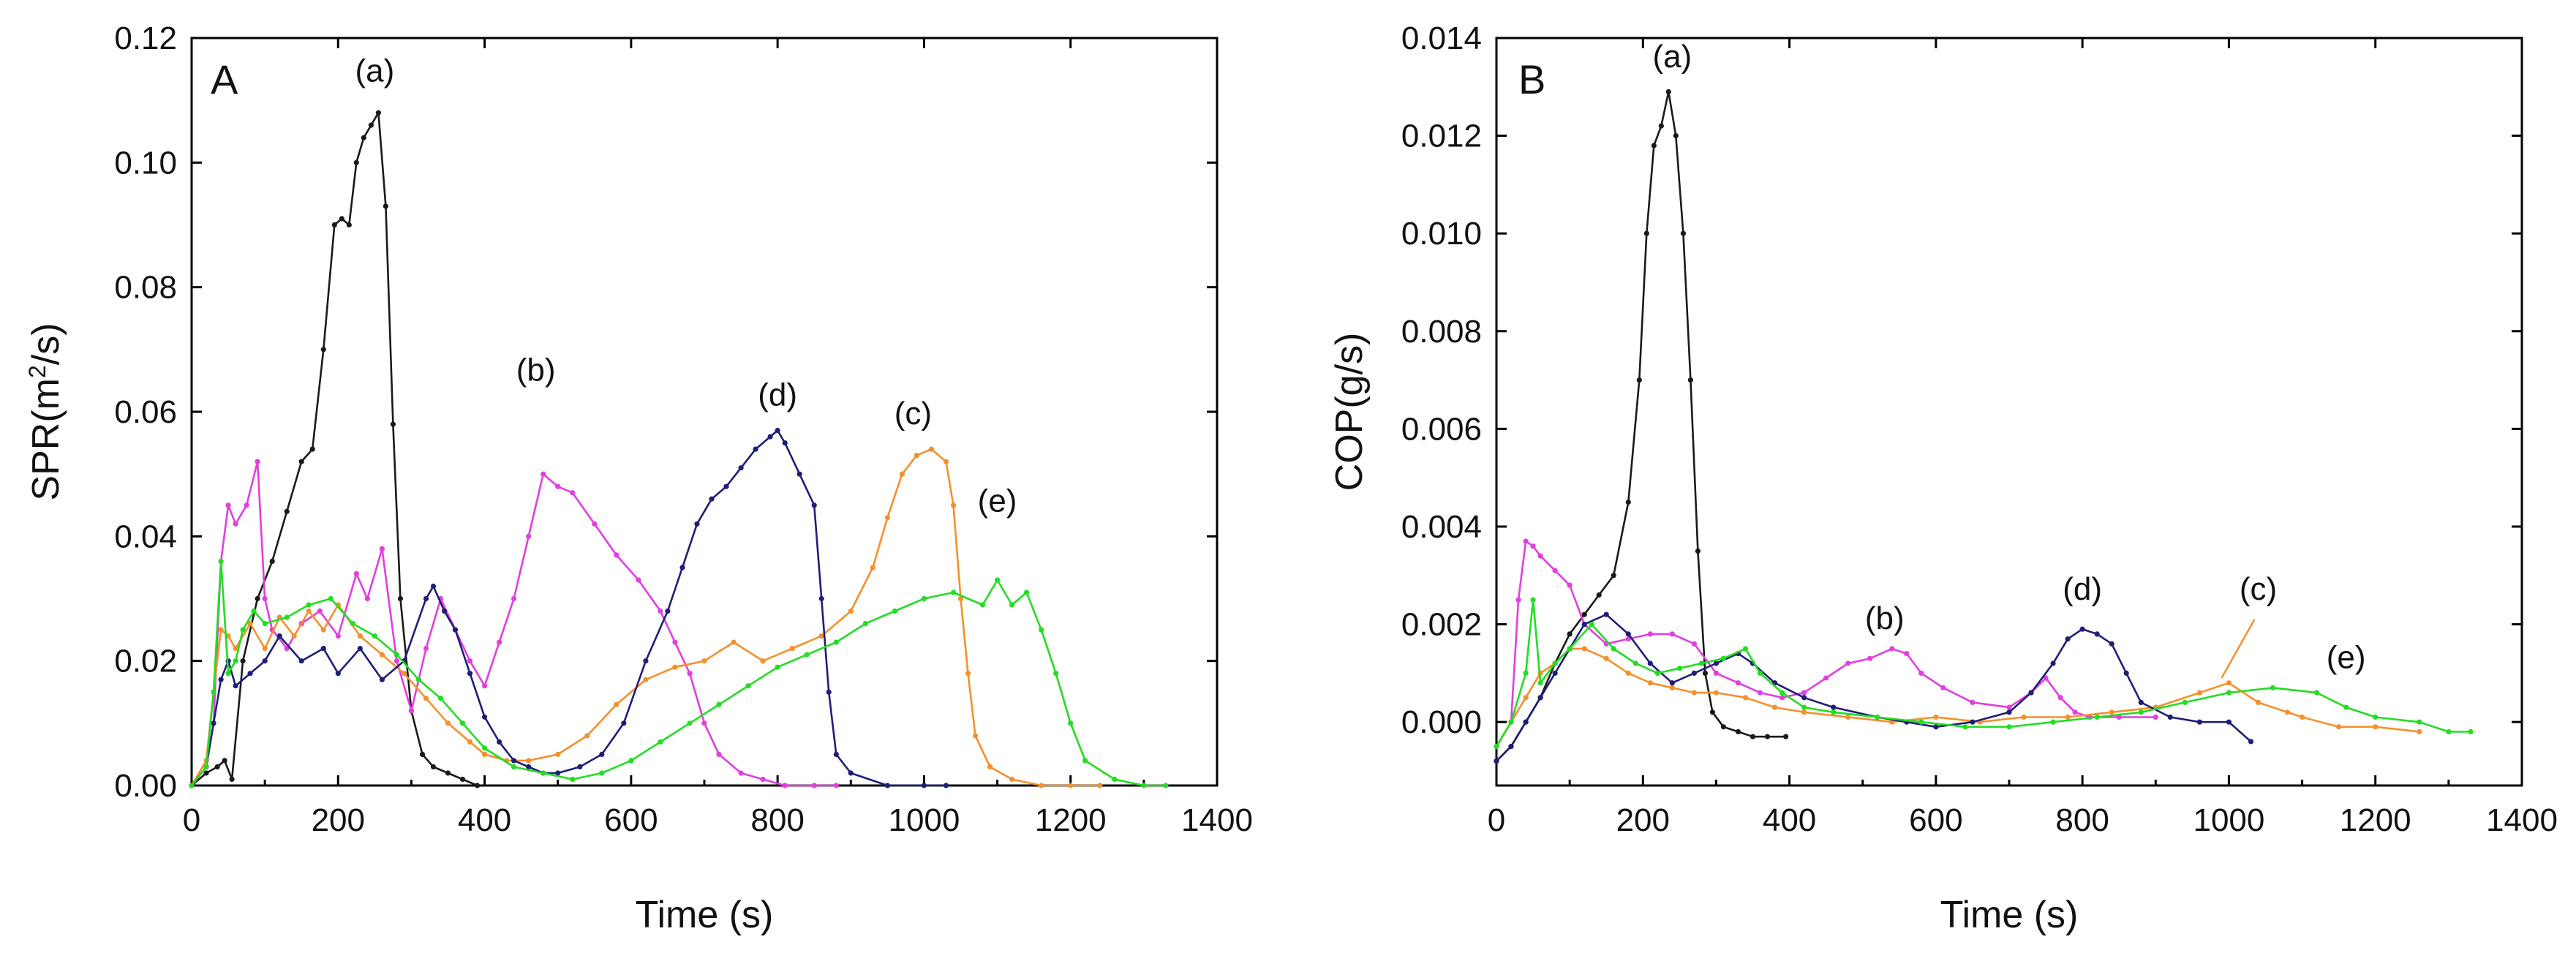 The width and height of the screenshot is (2576, 953). What do you see at coordinates (1441, 722) in the screenshot?
I see `y-tick-label-b-0: 0.000` at bounding box center [1441, 722].